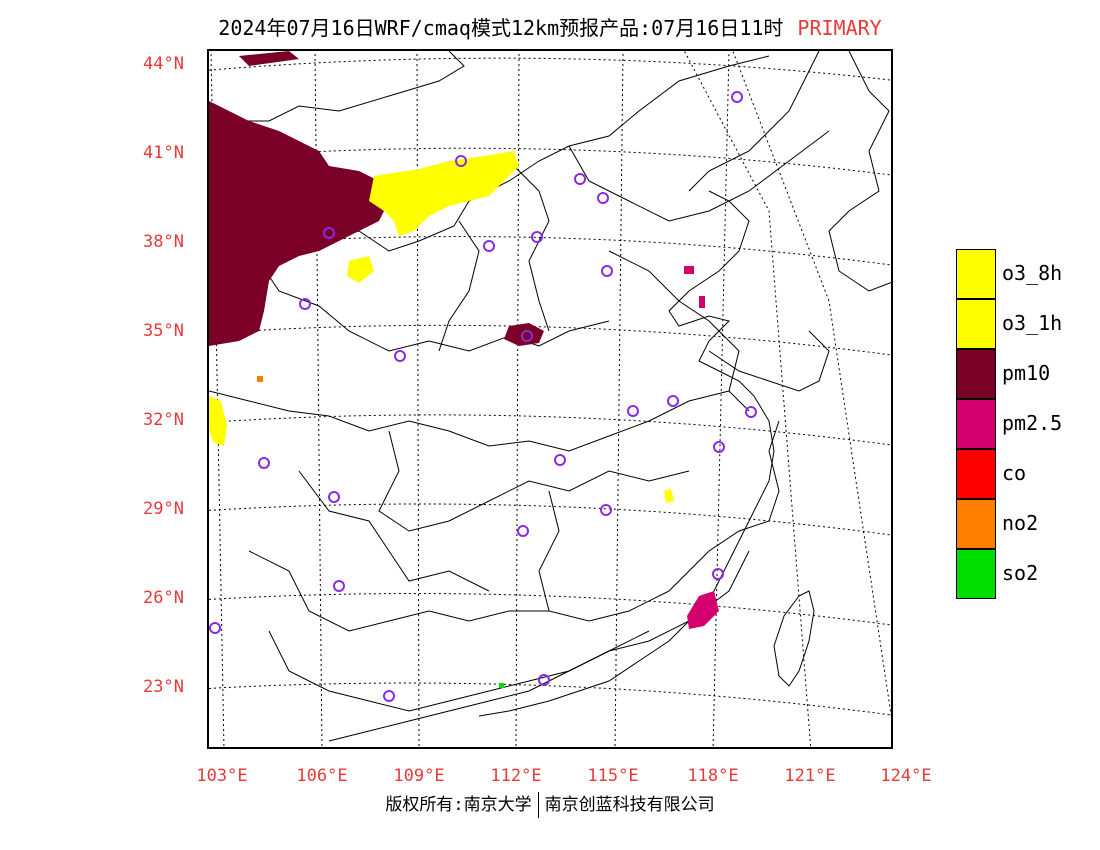  I want to click on lat-label-32: 32°N, so click(163, 420).